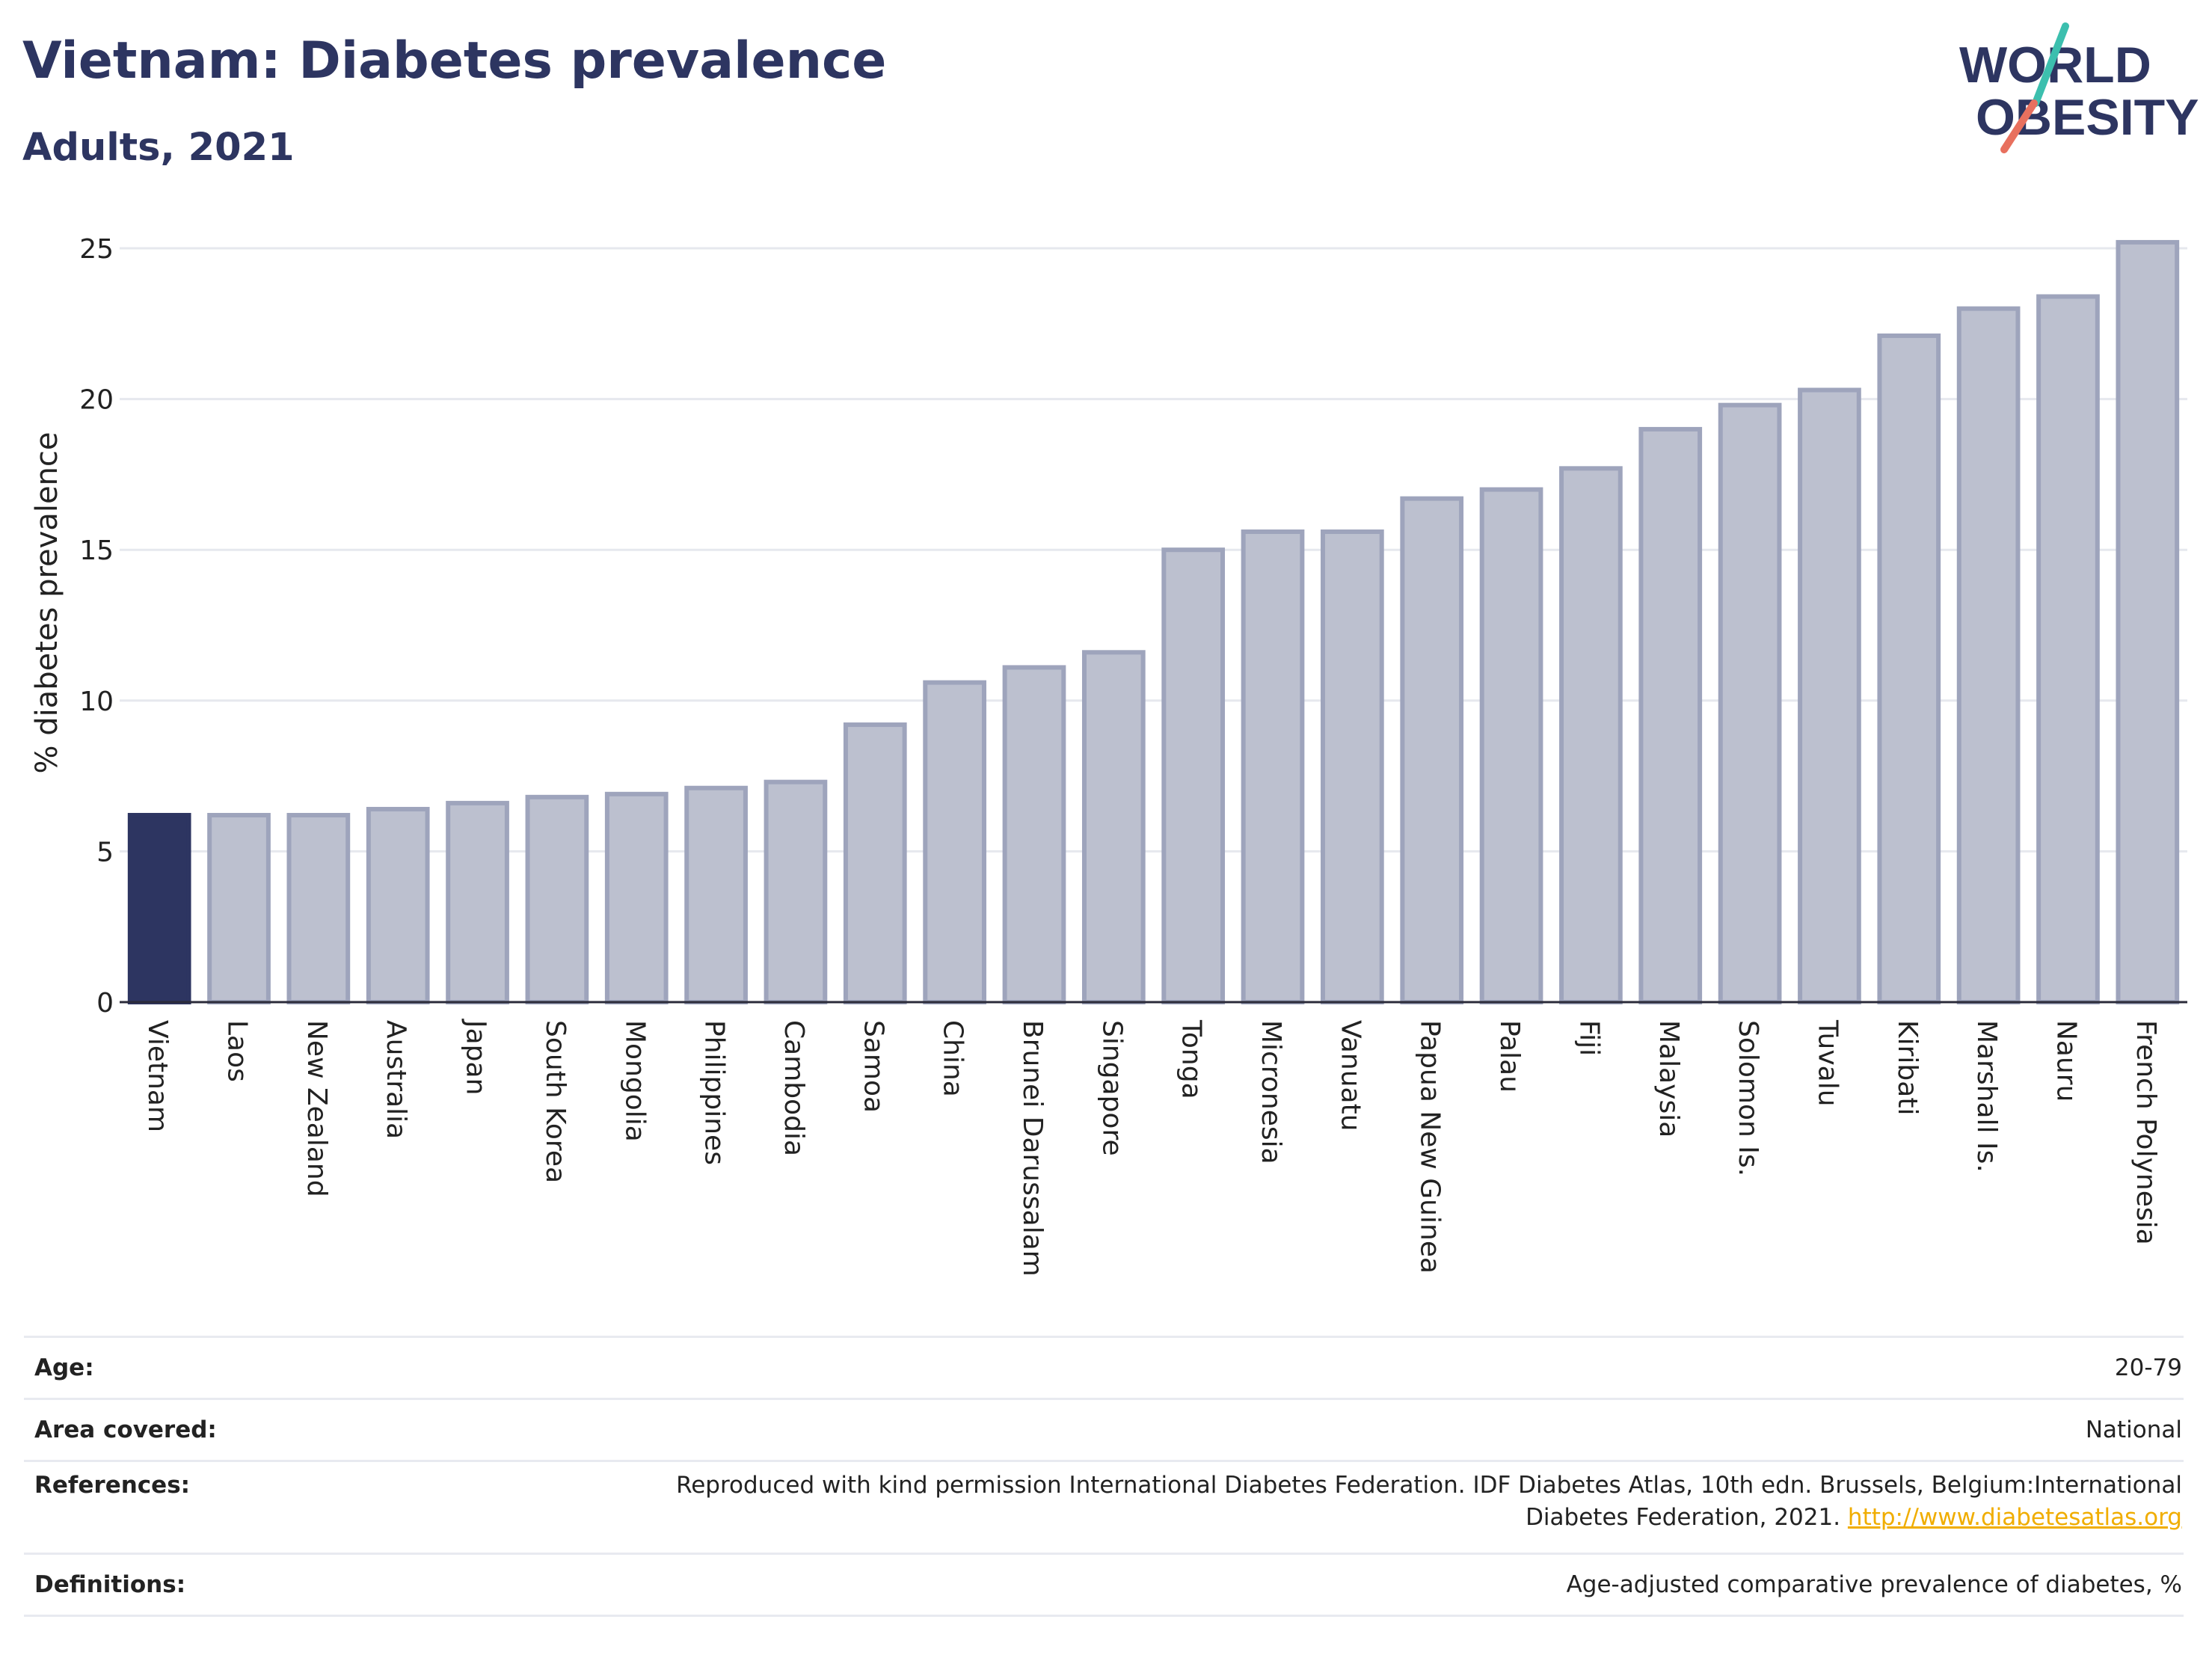 The image size is (2212, 1655). I want to click on bar-solomon-is, so click(1750, 703).